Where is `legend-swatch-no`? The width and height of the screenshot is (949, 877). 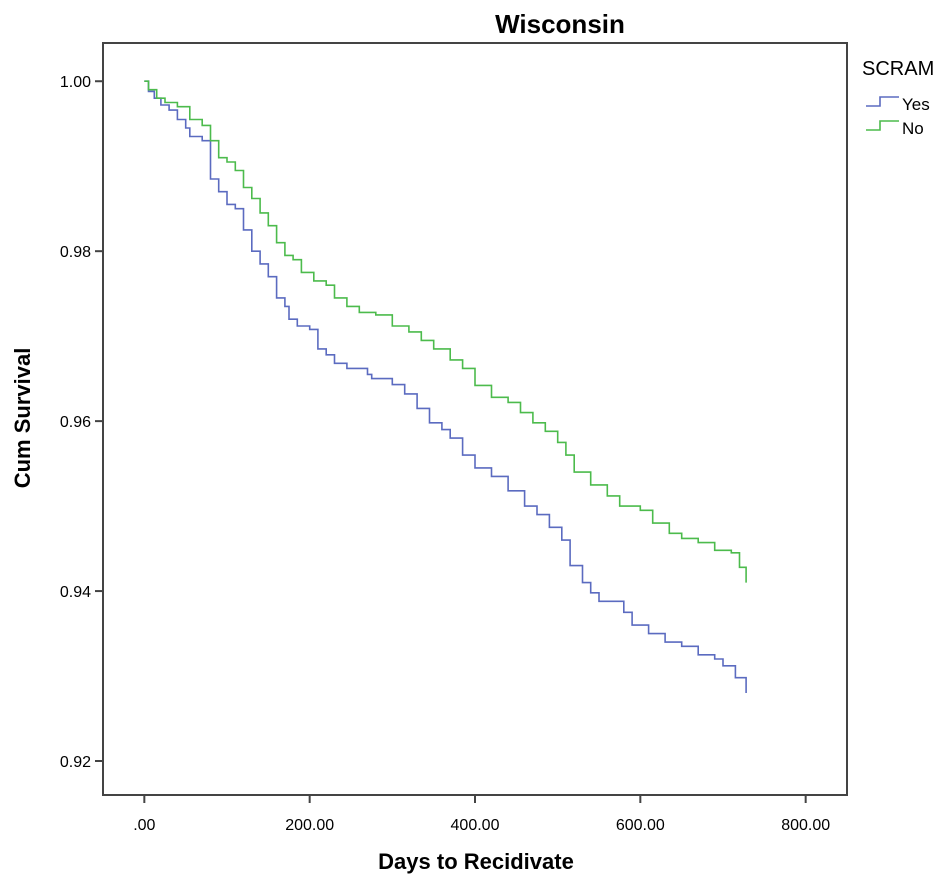 legend-swatch-no is located at coordinates (882, 125).